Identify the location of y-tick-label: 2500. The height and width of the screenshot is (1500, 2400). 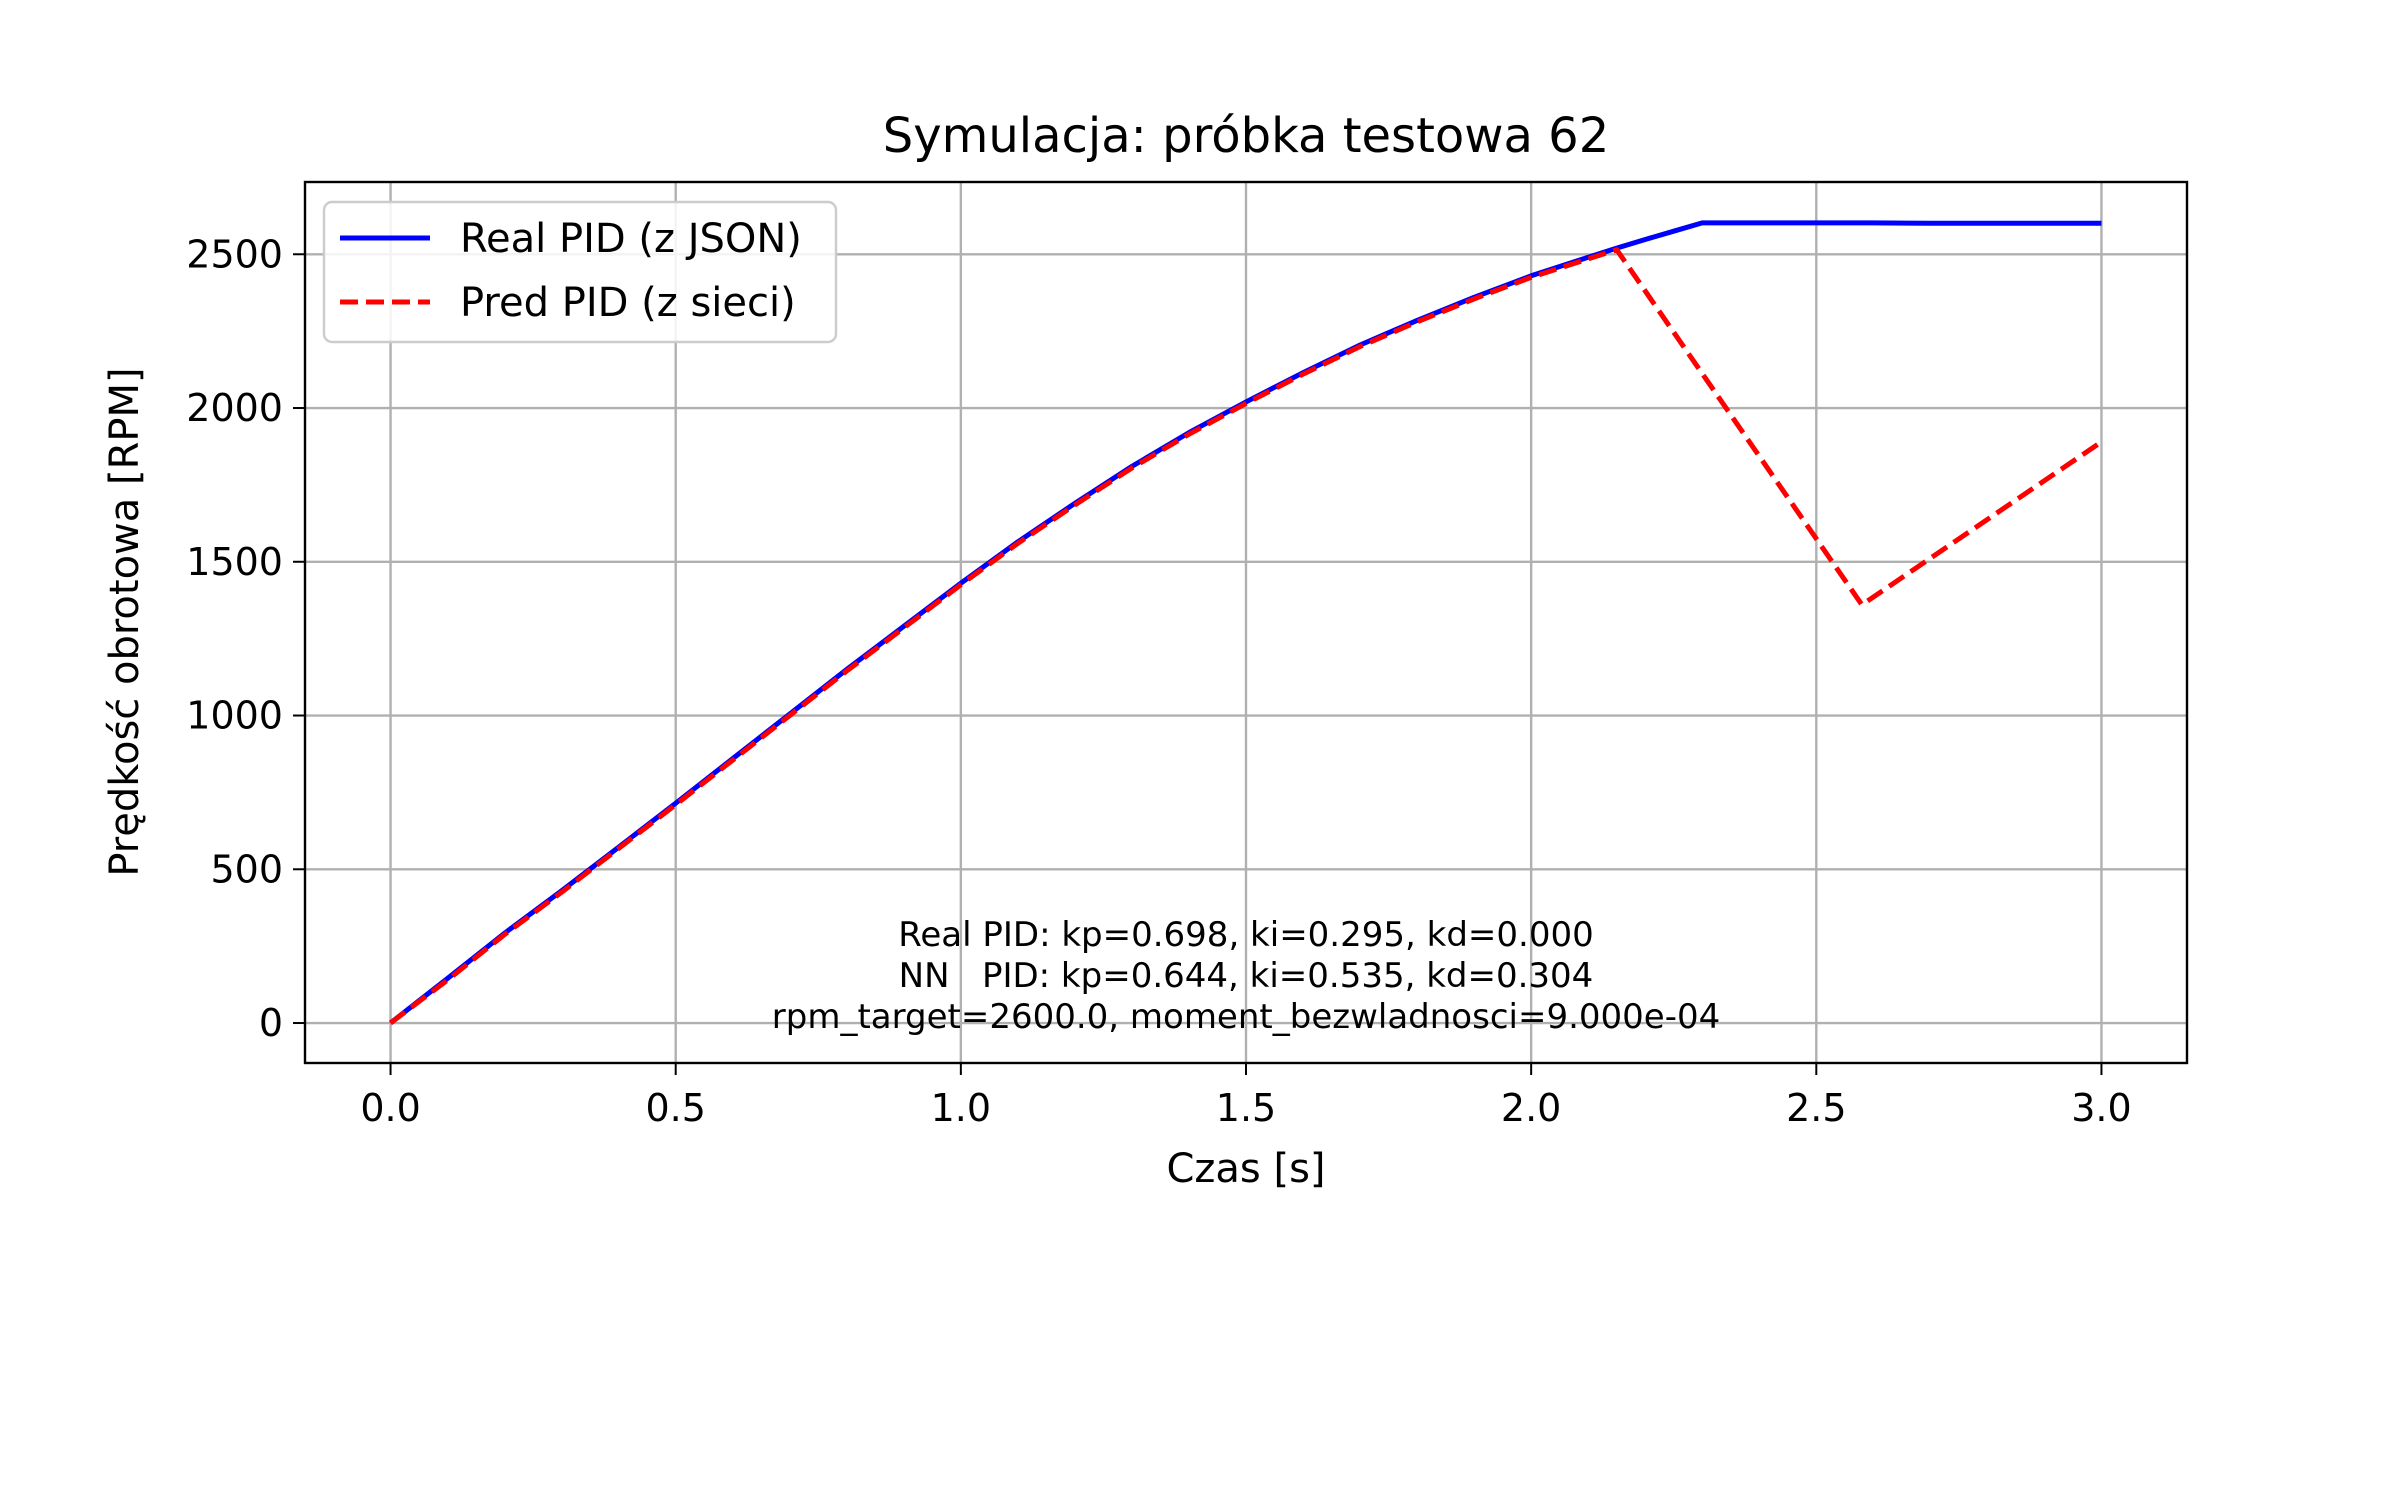
(234, 254).